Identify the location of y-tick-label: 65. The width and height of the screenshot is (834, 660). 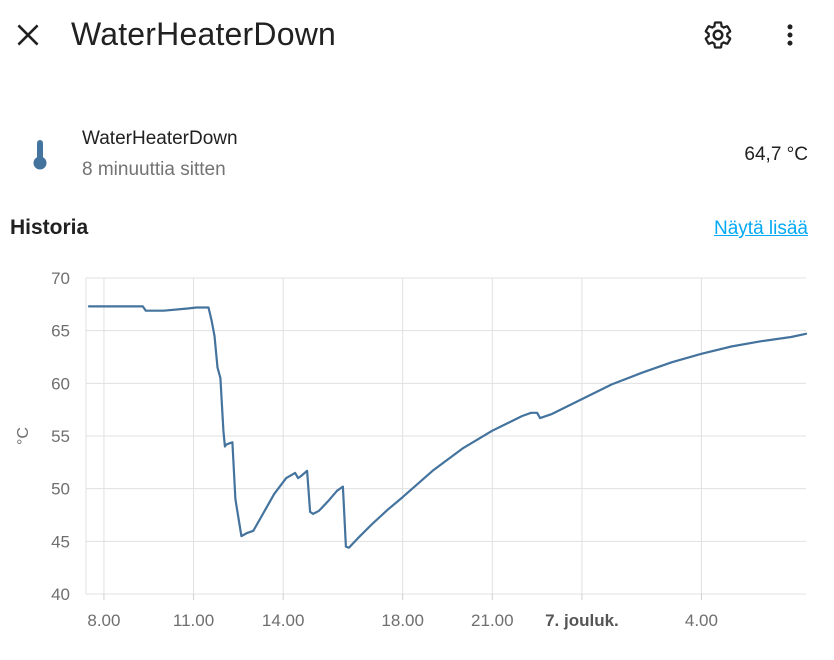
(60, 331).